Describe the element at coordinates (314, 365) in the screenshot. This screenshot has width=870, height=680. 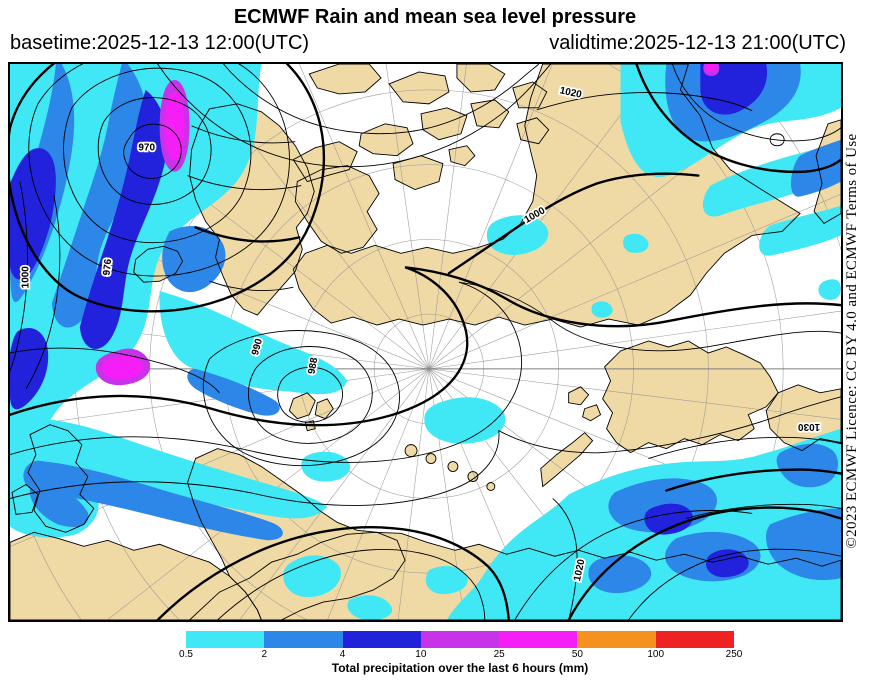
I see `contour-label: 988` at that location.